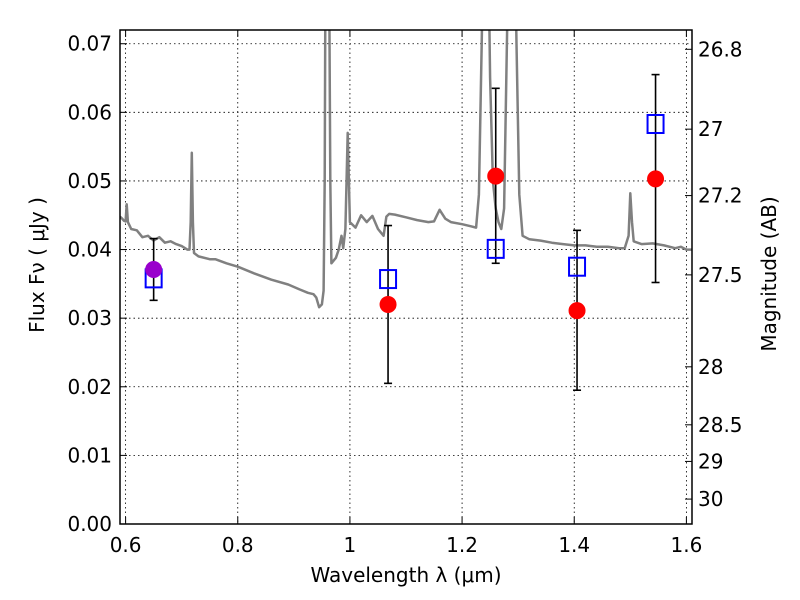 This screenshot has width=800, height=600. Describe the element at coordinates (89, 387) in the screenshot. I see `y-tick-label: 0.02` at that location.